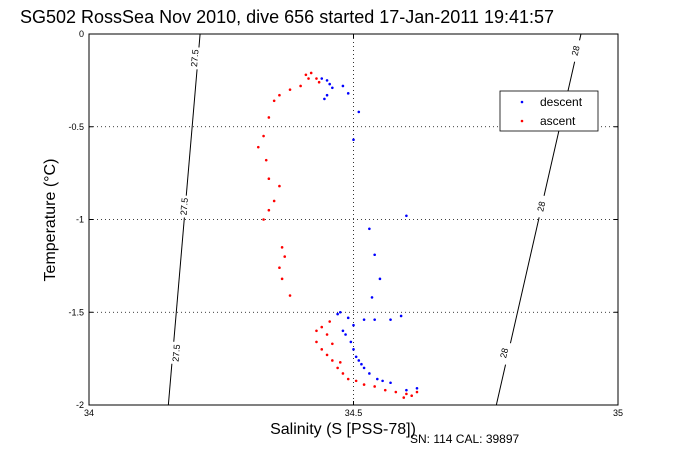  What do you see at coordinates (76, 312) in the screenshot?
I see `y-tick-label: -1.5` at bounding box center [76, 312].